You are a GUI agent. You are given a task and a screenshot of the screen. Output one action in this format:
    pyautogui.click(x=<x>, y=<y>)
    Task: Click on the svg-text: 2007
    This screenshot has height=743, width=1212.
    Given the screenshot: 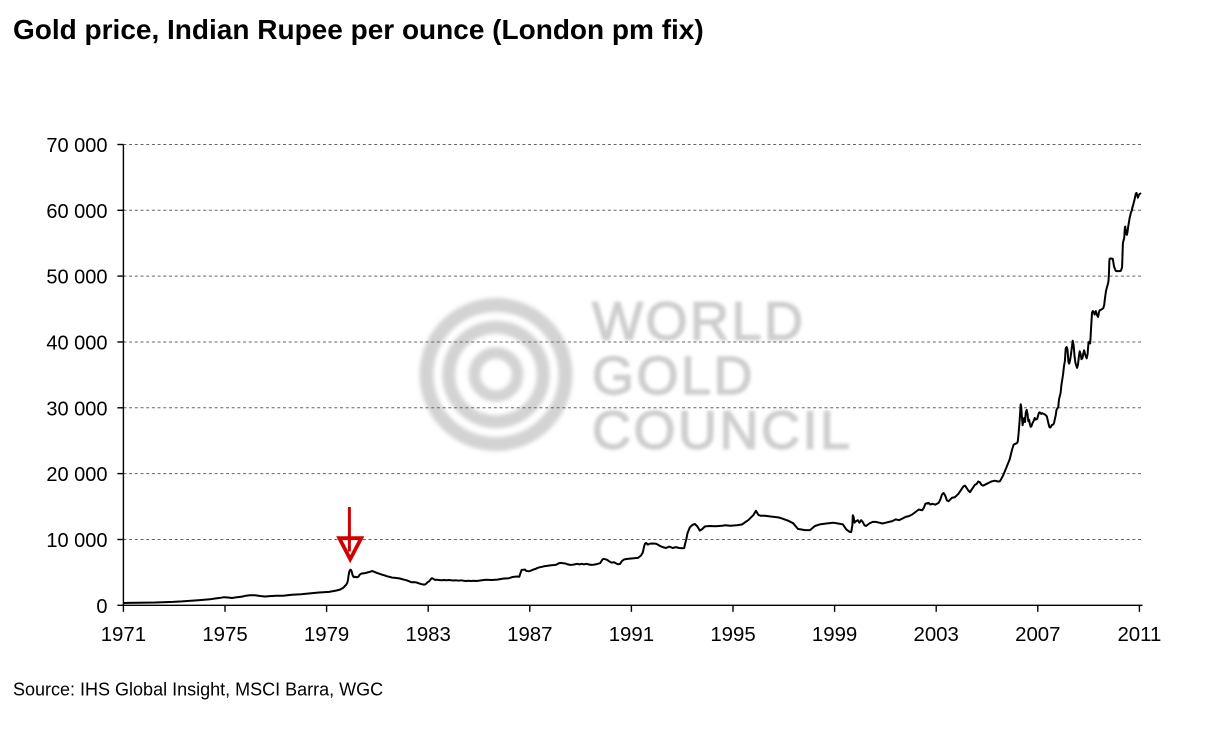 What is the action you would take?
    pyautogui.click(x=1037, y=635)
    